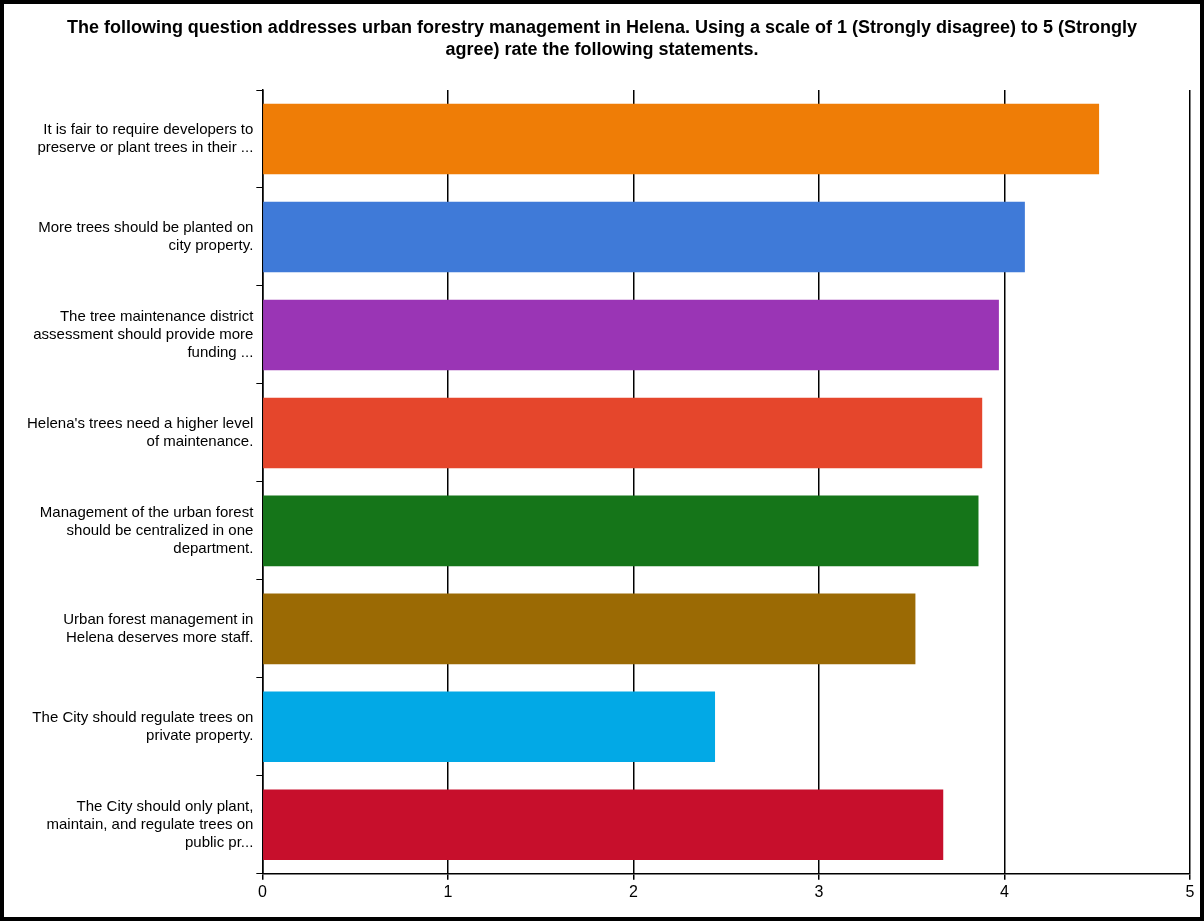 This screenshot has height=921, width=1204. Describe the element at coordinates (143, 725) in the screenshot. I see `y-tick-label: The City should regulate trees on private property.` at that location.